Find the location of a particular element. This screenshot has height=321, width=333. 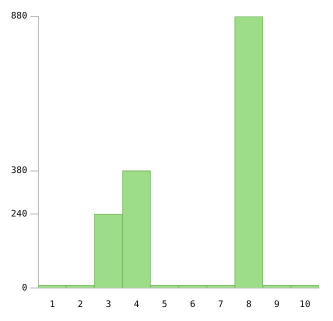

y-tick-label: 0 is located at coordinates (25, 289).